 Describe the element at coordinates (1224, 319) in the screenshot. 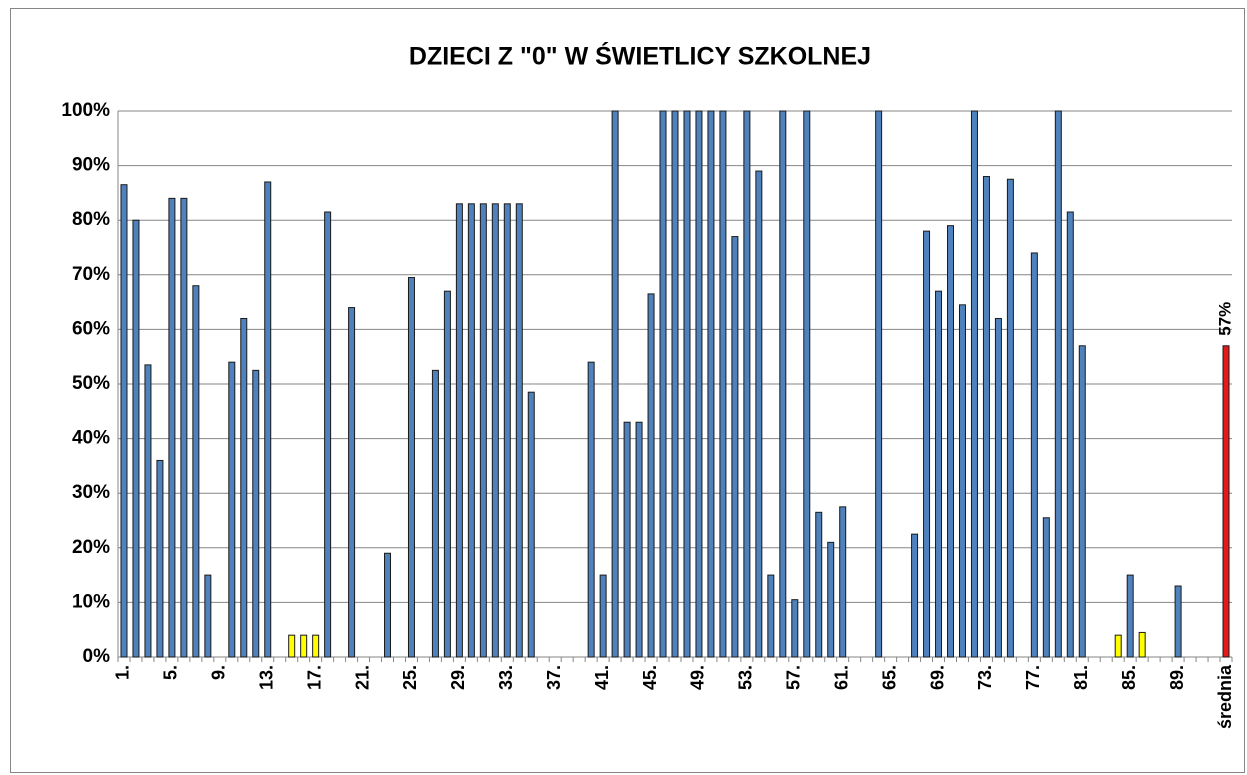

I see `value-label: 57%` at that location.